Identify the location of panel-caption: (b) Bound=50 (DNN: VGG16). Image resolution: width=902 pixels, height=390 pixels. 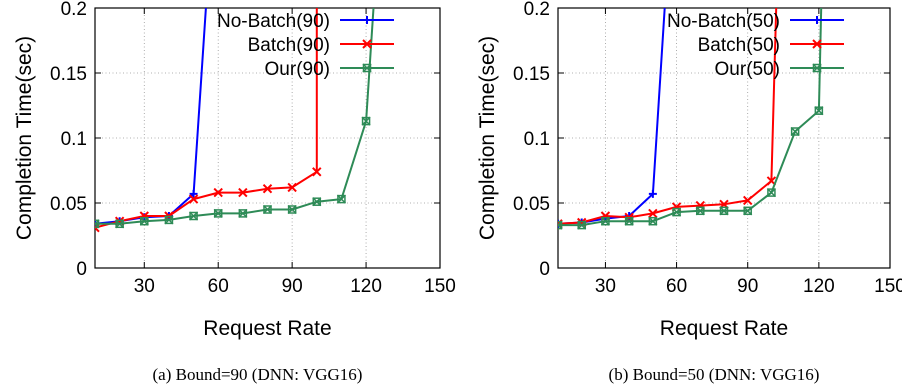
(714, 374).